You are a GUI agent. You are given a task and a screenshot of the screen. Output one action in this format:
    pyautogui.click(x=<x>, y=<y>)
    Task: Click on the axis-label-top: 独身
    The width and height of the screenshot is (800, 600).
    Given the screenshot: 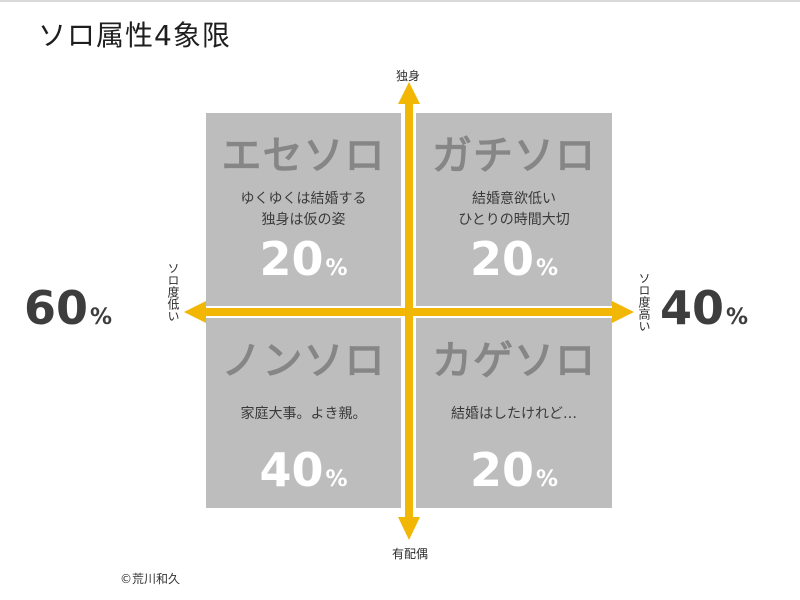 What is the action you would take?
    pyautogui.click(x=407, y=76)
    